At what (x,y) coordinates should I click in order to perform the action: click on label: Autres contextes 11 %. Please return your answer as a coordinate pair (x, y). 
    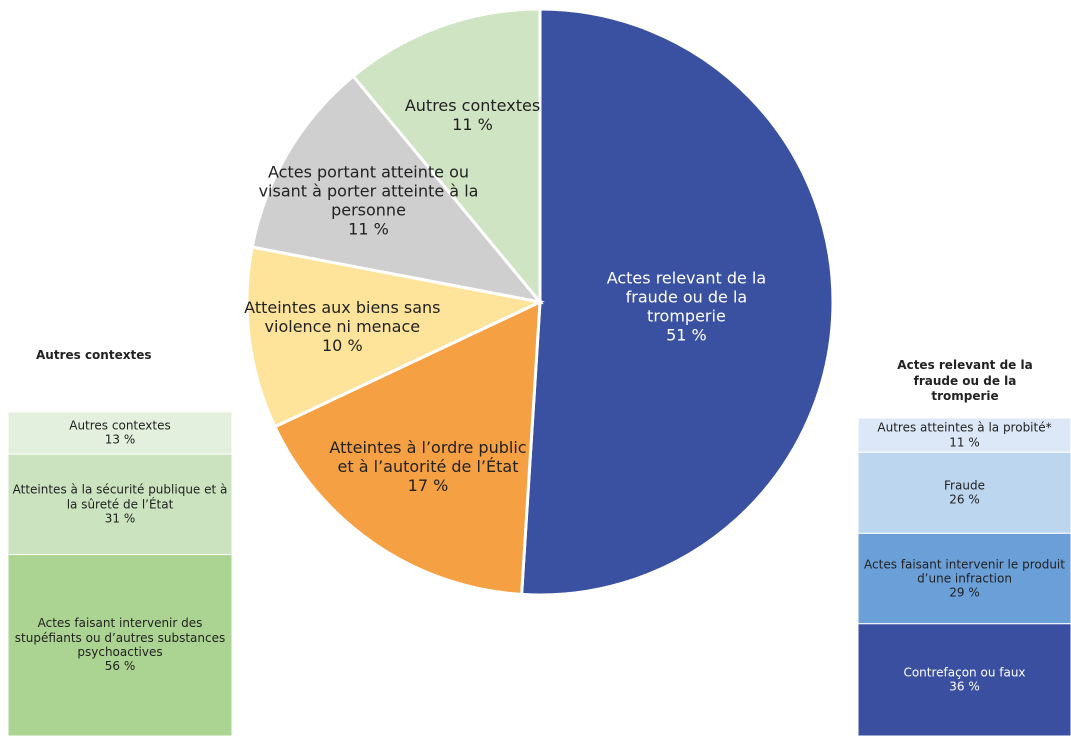
    Looking at the image, I should click on (473, 114).